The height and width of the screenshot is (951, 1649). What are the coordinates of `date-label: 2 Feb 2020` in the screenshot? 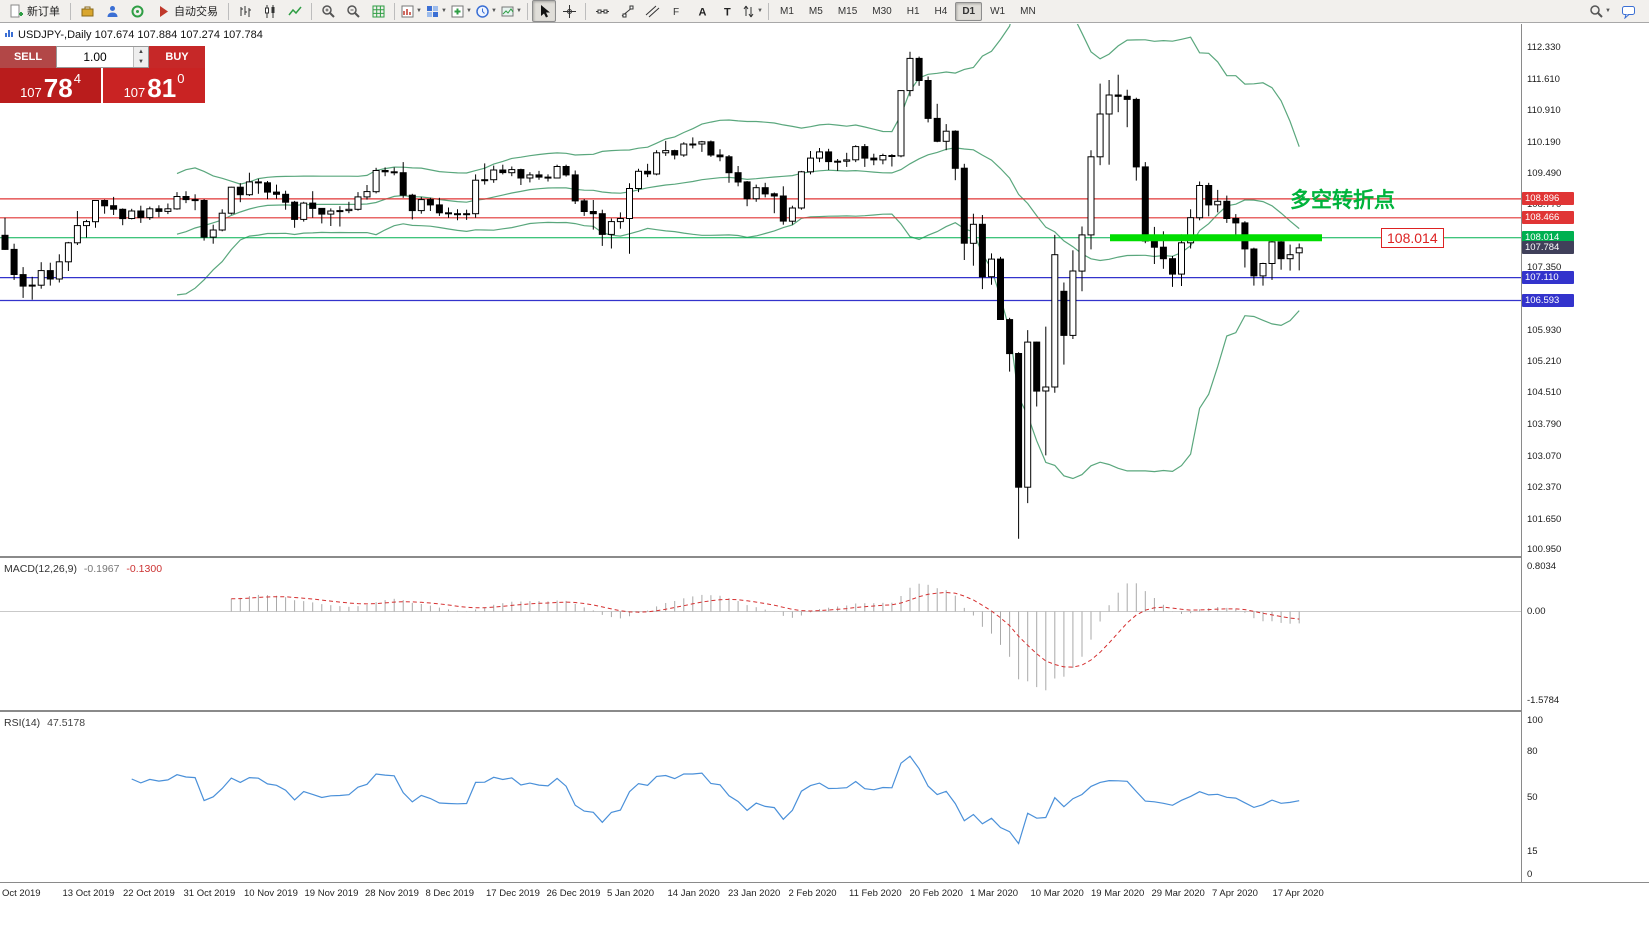 It's located at (812, 893).